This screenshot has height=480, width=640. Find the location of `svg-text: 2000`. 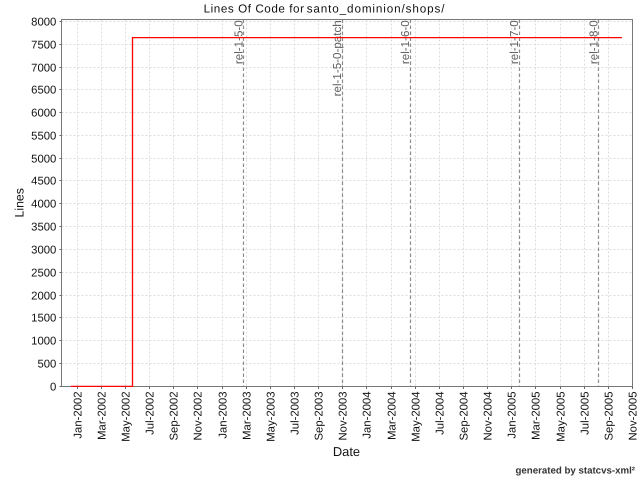

svg-text: 2000 is located at coordinates (43, 297).